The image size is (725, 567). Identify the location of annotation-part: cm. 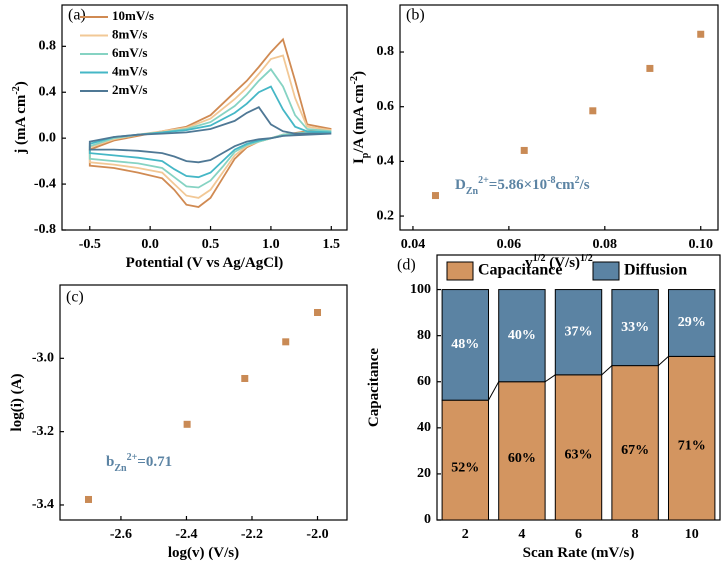
(565, 185).